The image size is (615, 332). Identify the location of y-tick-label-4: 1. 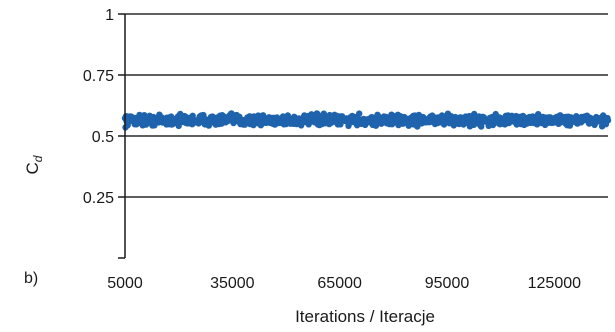
(109, 15).